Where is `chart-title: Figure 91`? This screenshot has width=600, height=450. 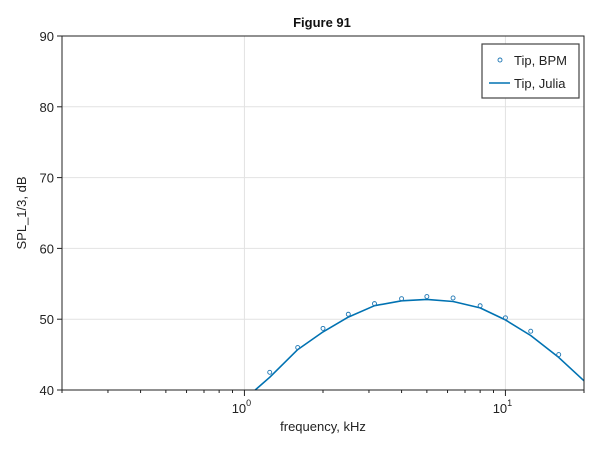 chart-title: Figure 91 is located at coordinates (322, 22).